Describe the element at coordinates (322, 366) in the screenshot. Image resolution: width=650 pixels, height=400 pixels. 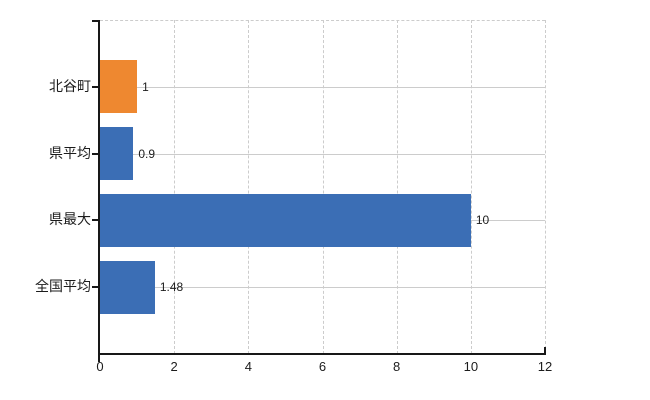
I see `x-tick-label: 6` at that location.